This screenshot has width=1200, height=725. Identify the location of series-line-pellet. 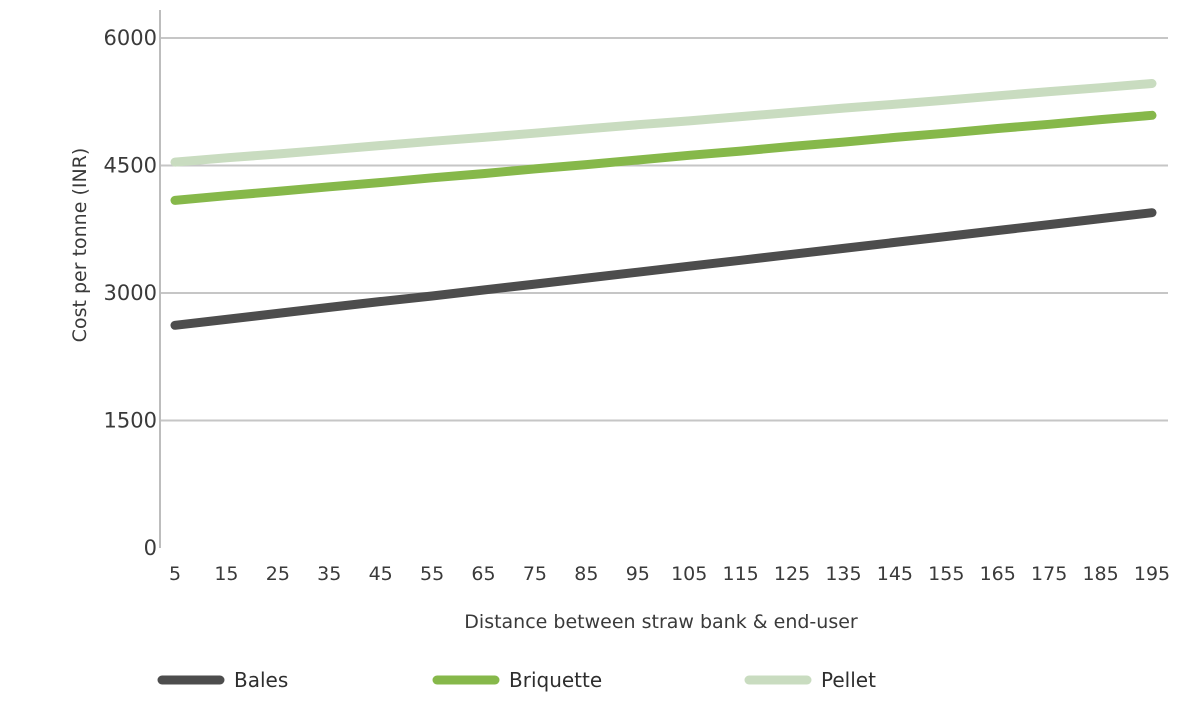
(663, 123).